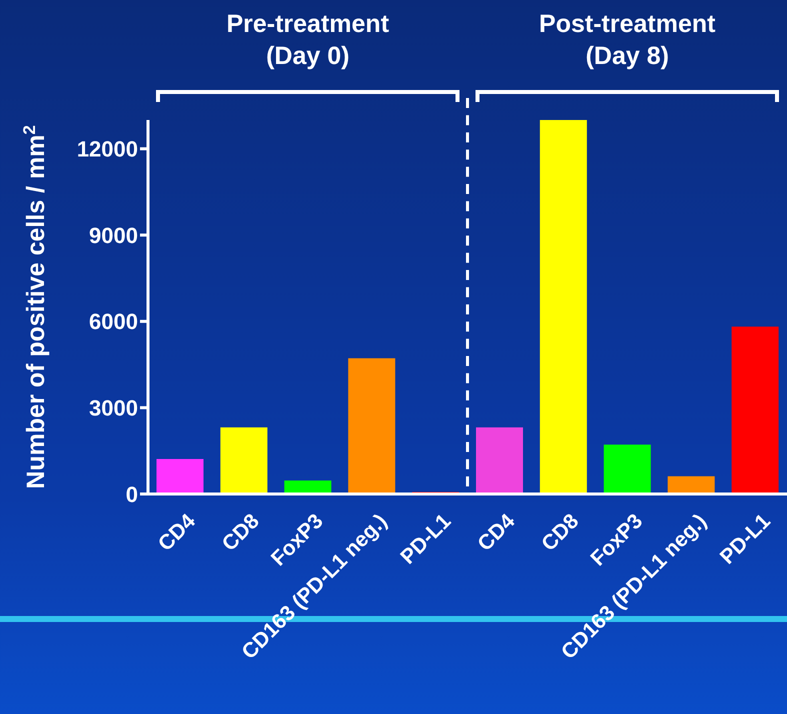 The width and height of the screenshot is (787, 714). What do you see at coordinates (308, 40) in the screenshot?
I see `text: Pre-treatment (Day 0)` at bounding box center [308, 40].